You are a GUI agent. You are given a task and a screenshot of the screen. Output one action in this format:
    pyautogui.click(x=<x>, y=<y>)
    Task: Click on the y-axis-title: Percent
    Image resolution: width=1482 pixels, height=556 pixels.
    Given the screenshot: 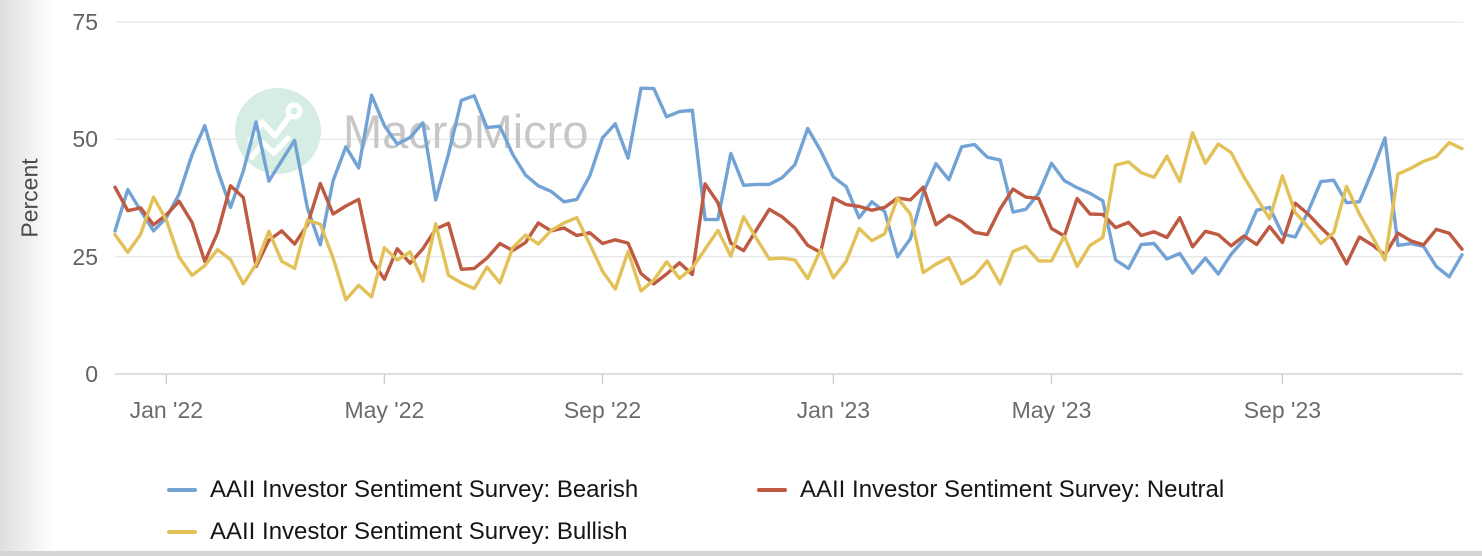 What is the action you would take?
    pyautogui.click(x=29, y=198)
    